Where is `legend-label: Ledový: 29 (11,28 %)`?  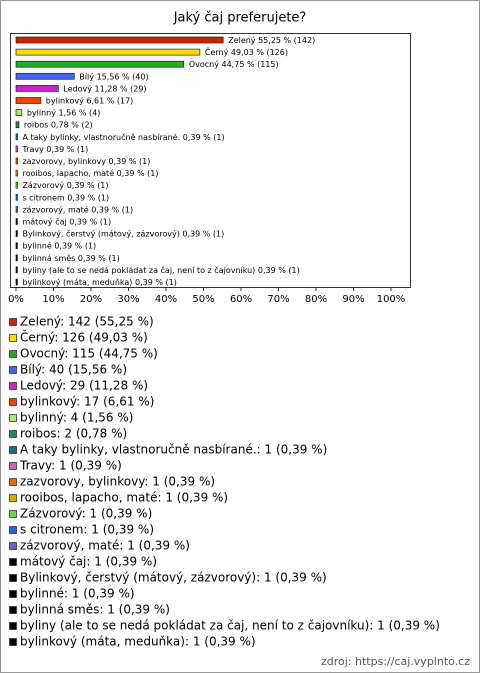 legend-label: Ledový: 29 (11,28 %) is located at coordinates (84, 386).